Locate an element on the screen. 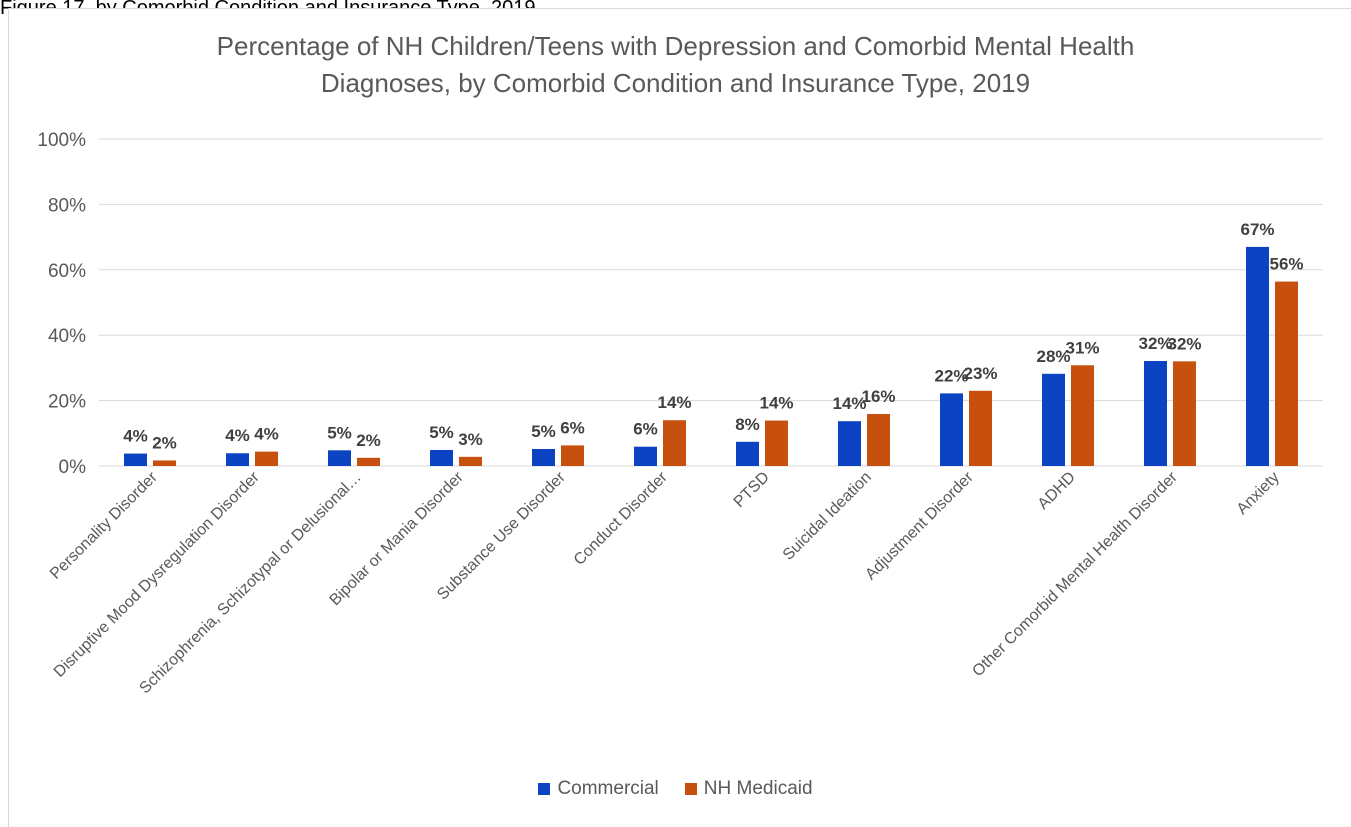  data-label: 28% is located at coordinates (1053, 356).